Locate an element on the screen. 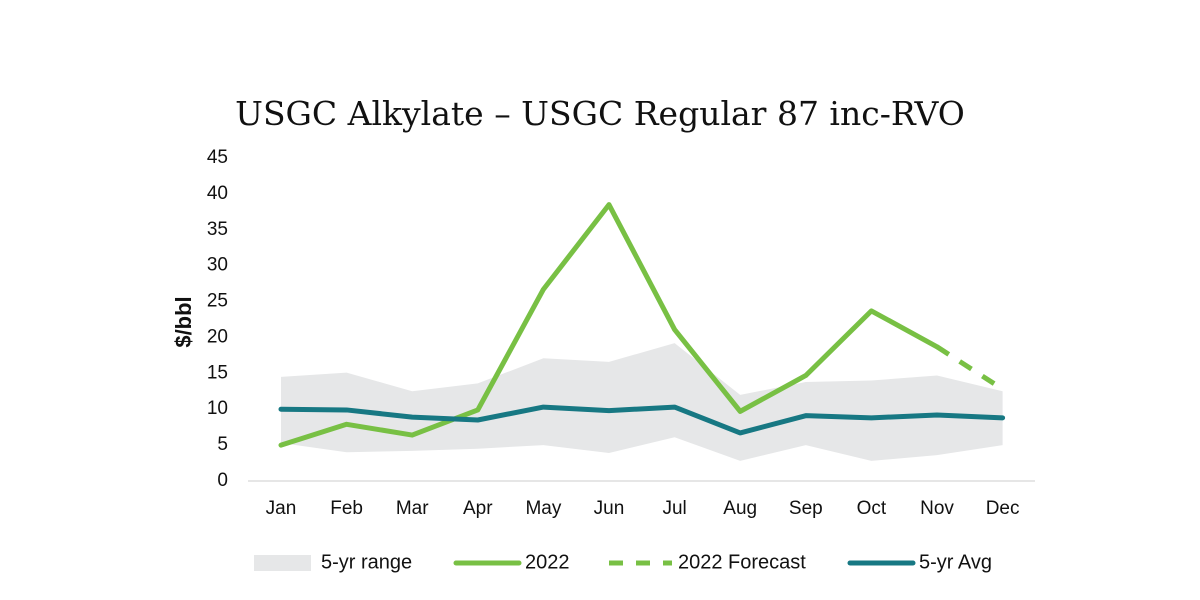 The width and height of the screenshot is (1200, 600). x-tick-label: Jun is located at coordinates (609, 508).